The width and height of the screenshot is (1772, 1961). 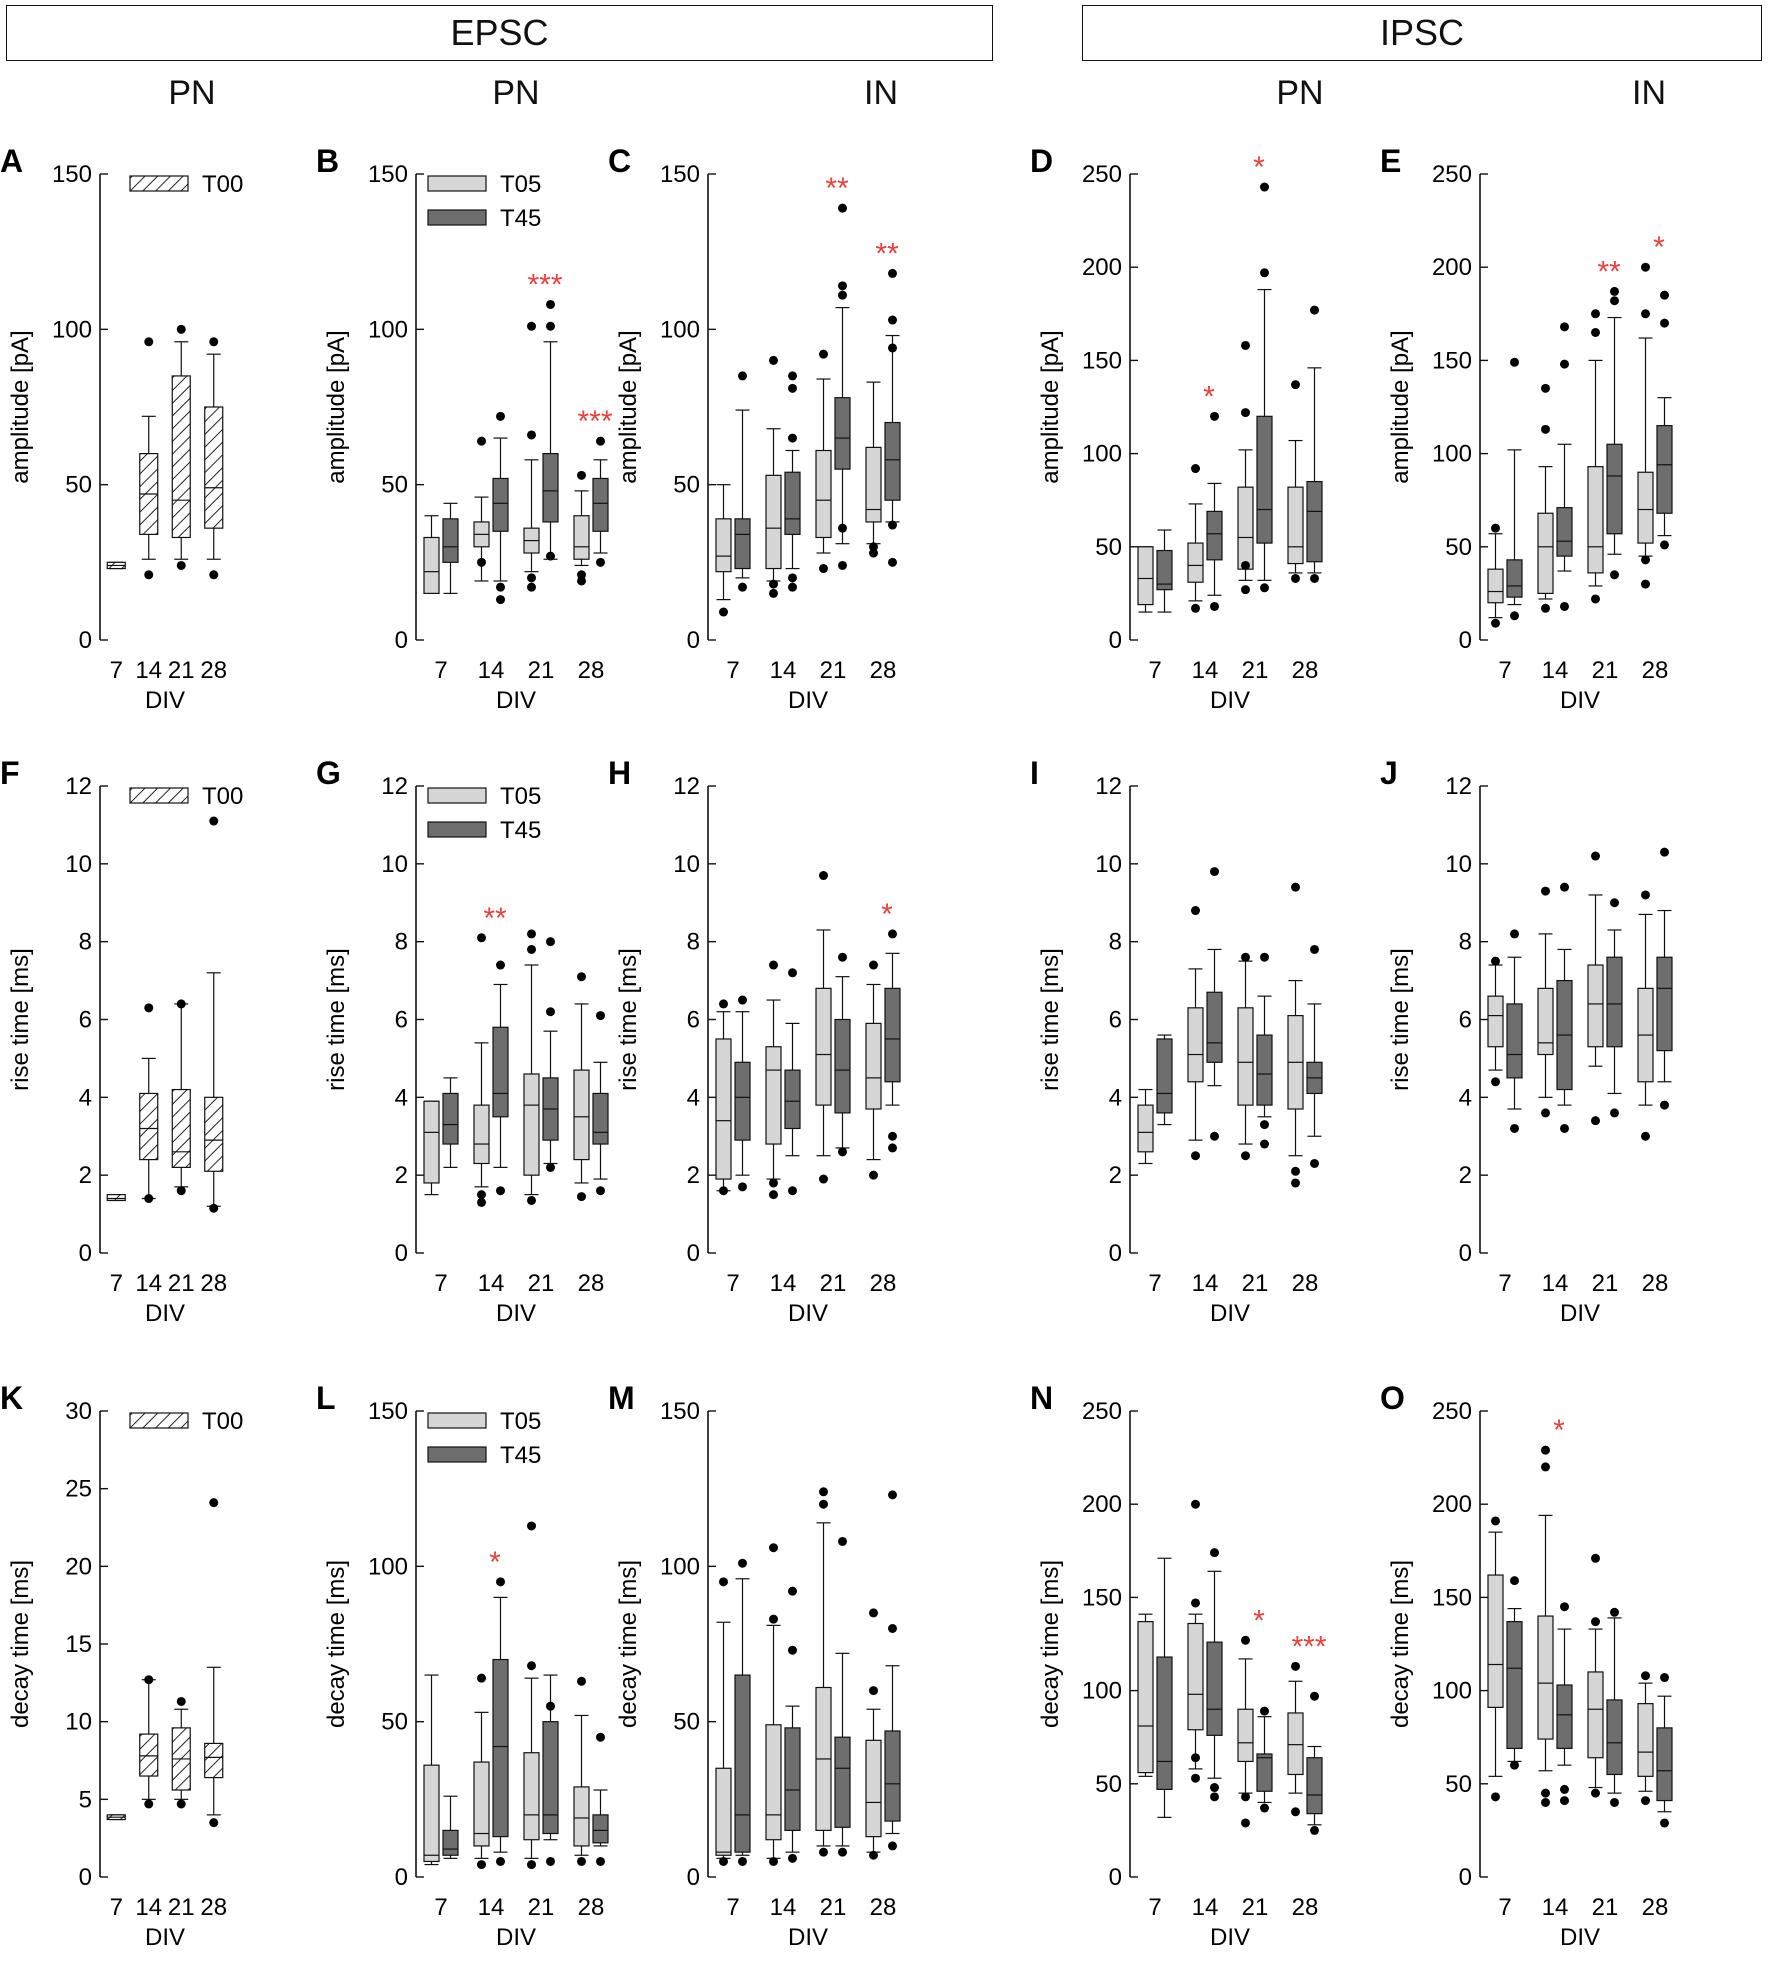 What do you see at coordinates (1649, 93) in the screenshot?
I see `column-header-ipsc-in: IN` at bounding box center [1649, 93].